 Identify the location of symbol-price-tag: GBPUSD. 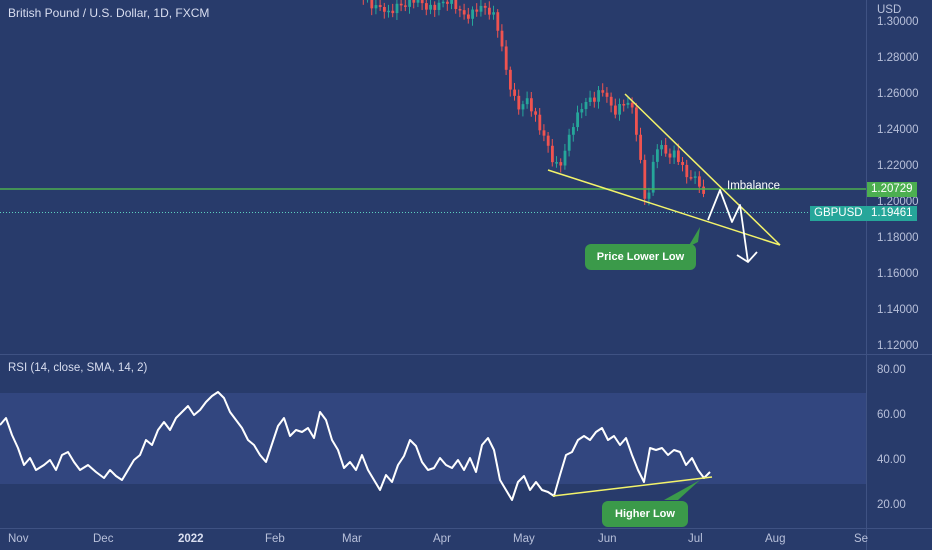
(838, 213).